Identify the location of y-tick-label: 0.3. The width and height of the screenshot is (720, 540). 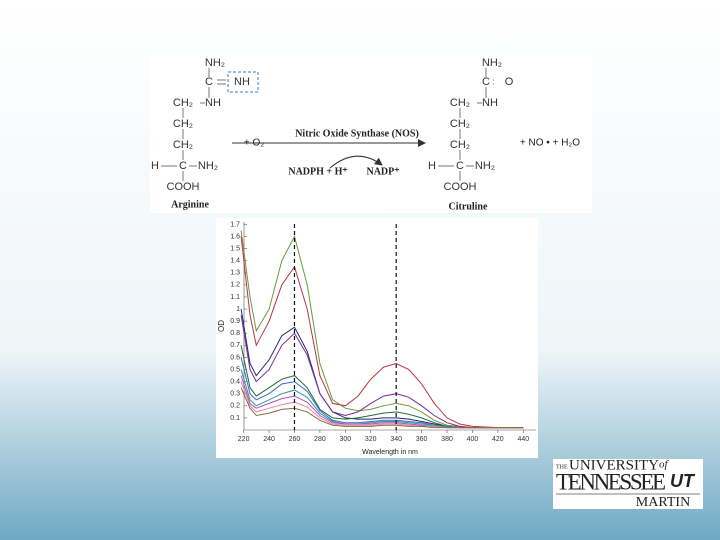
(235, 394).